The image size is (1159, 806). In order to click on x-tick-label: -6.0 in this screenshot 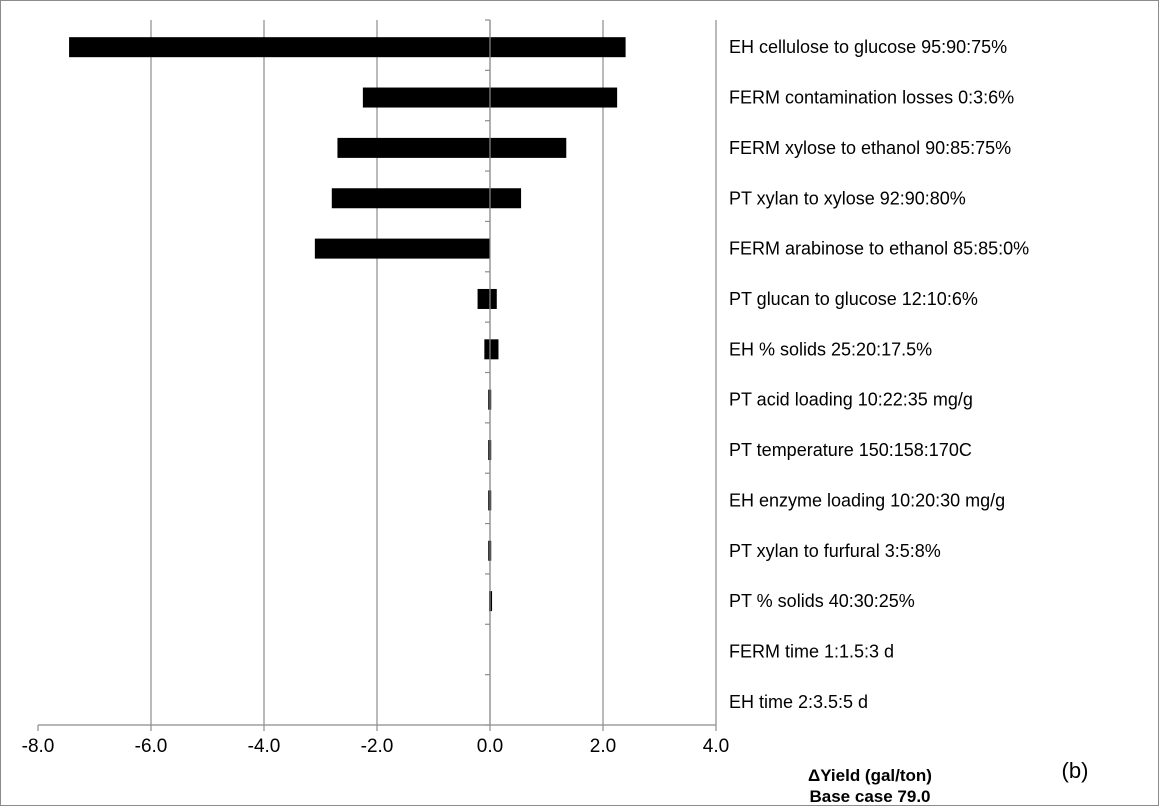, I will do `click(151, 746)`.